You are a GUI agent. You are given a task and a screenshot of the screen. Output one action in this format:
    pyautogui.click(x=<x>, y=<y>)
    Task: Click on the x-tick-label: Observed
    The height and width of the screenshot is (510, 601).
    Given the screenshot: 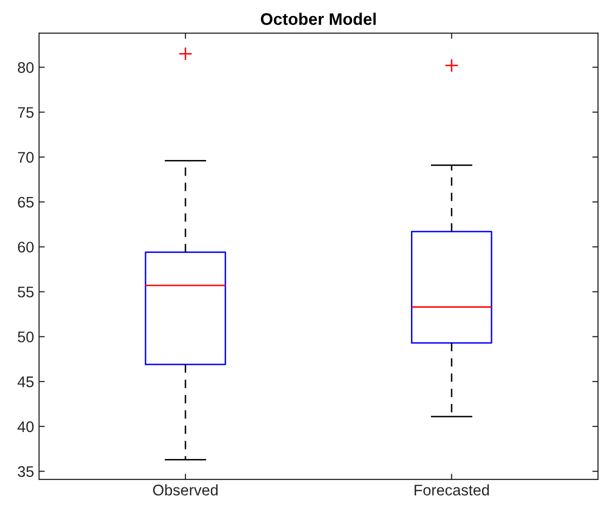 What is the action you would take?
    pyautogui.click(x=185, y=490)
    